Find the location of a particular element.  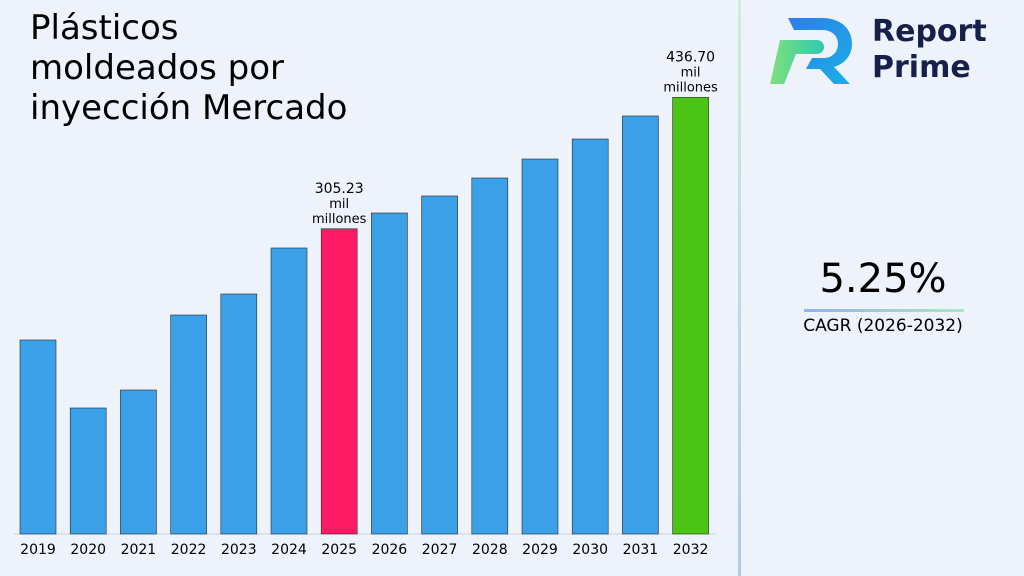

brand-name: Report Prime is located at coordinates (929, 50).